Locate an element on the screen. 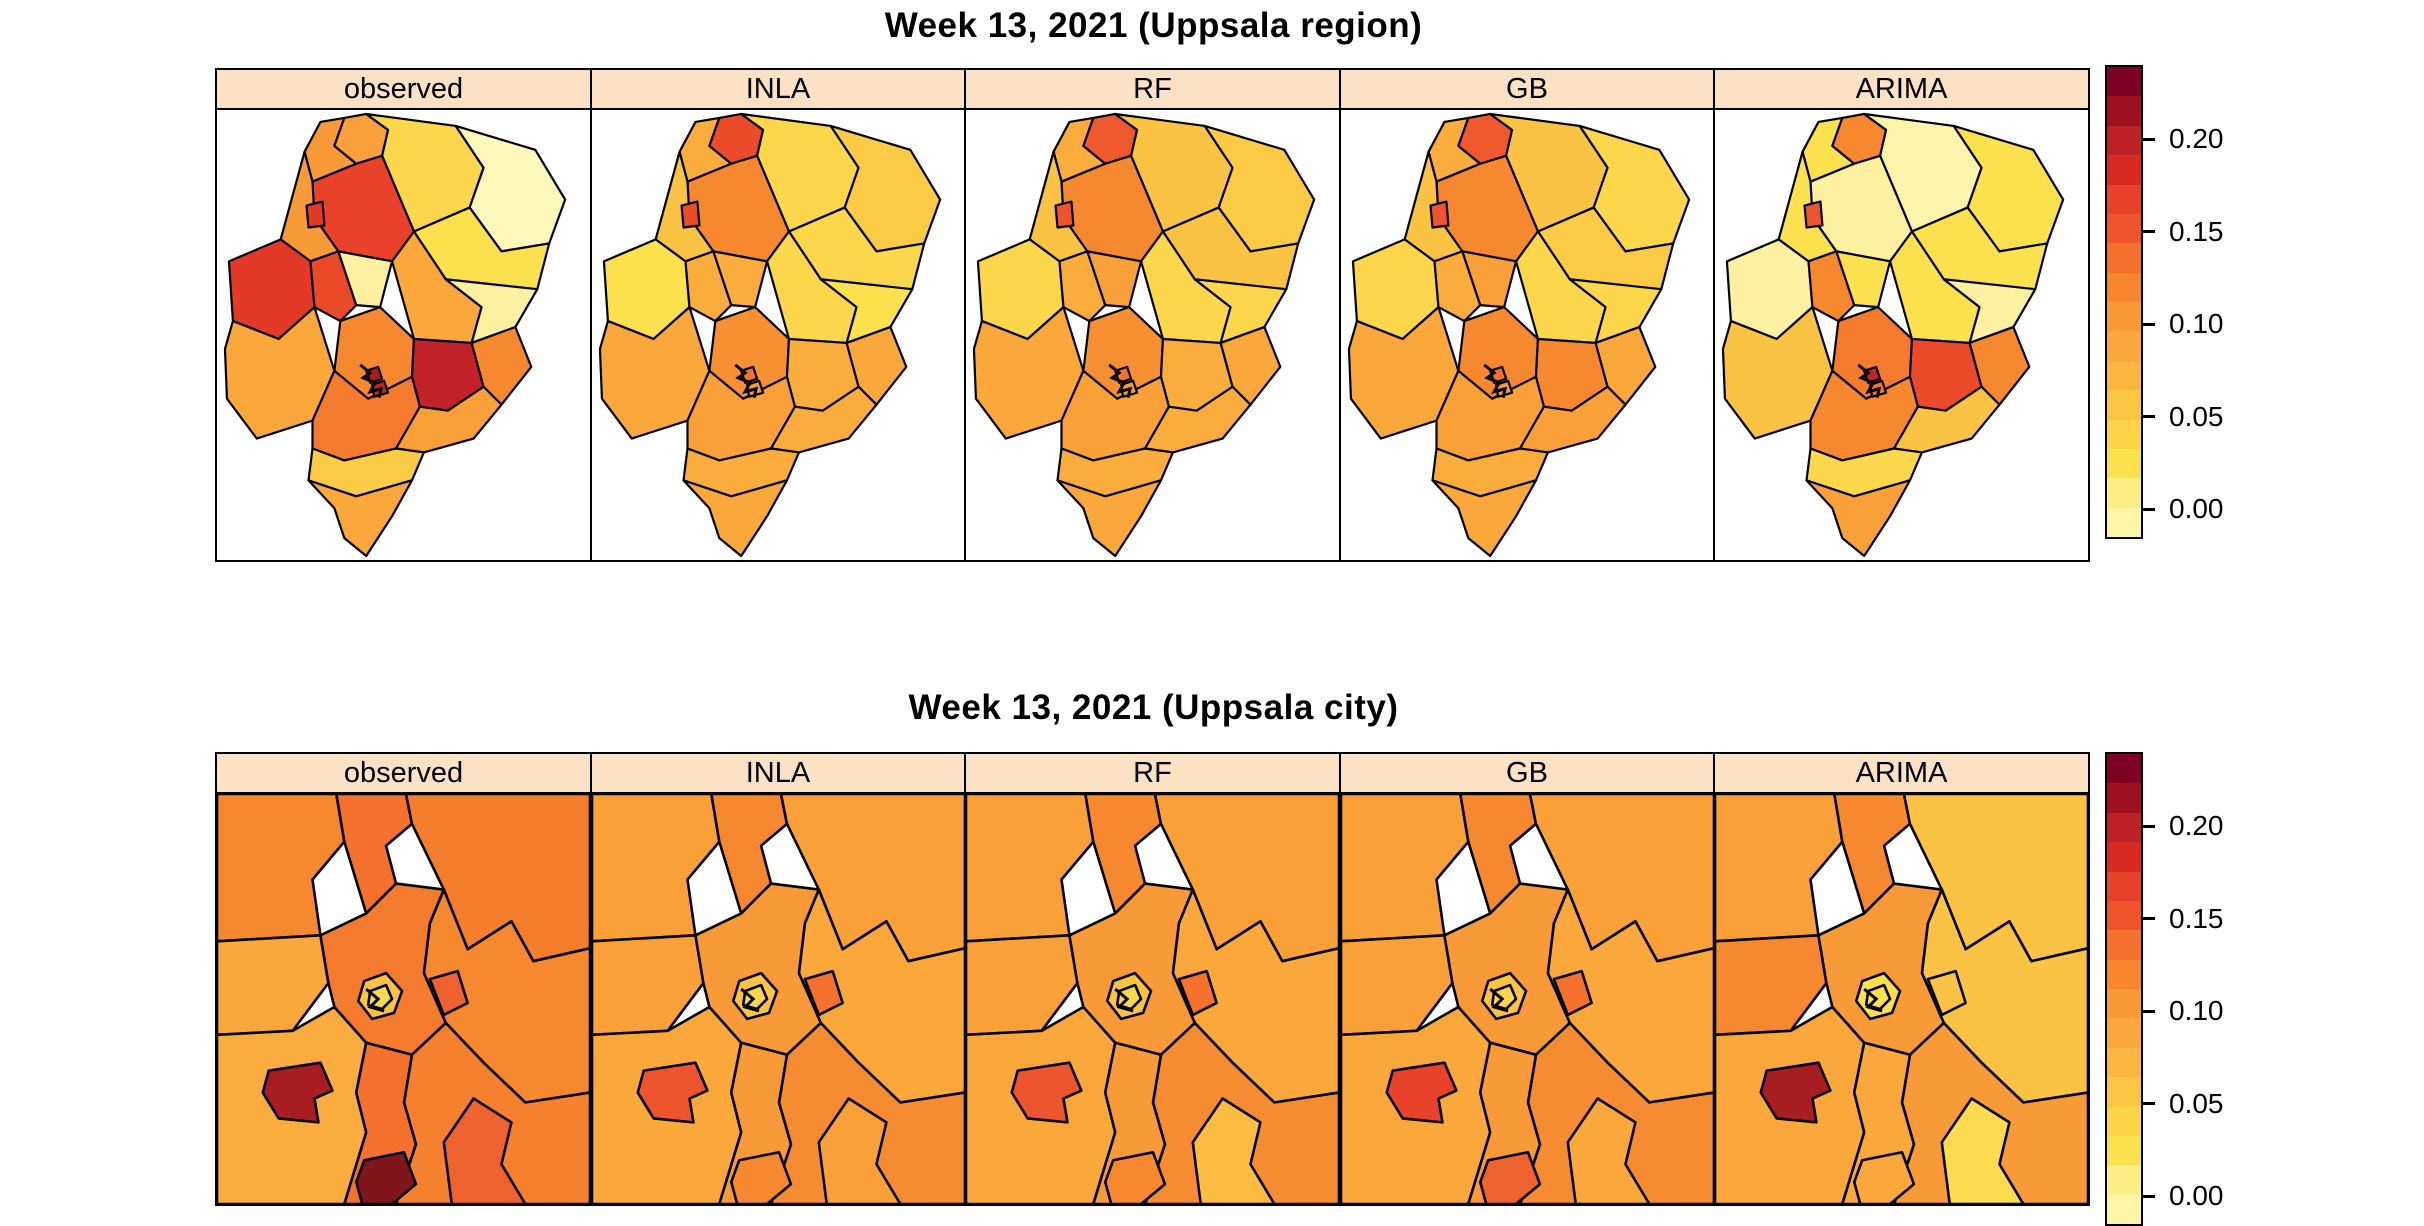  panel-strip-ARIMA: ARIMA is located at coordinates (1901, 89).